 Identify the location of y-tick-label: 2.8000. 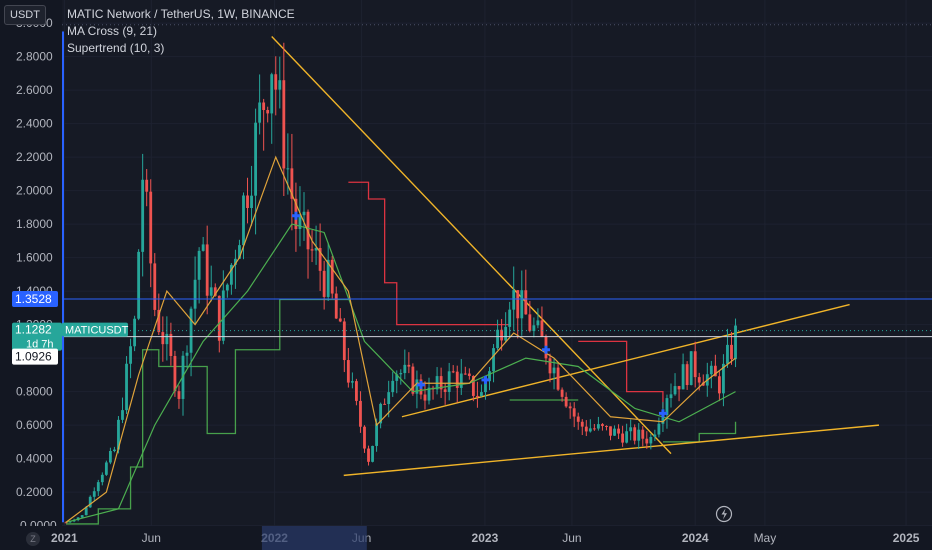
(34, 57).